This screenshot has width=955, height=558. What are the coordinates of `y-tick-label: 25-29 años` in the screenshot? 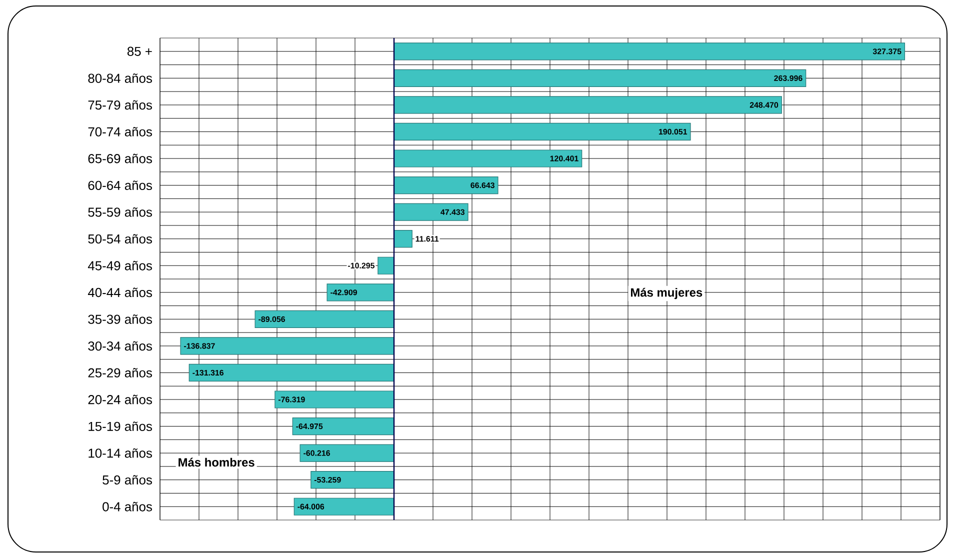 It's located at (120, 373).